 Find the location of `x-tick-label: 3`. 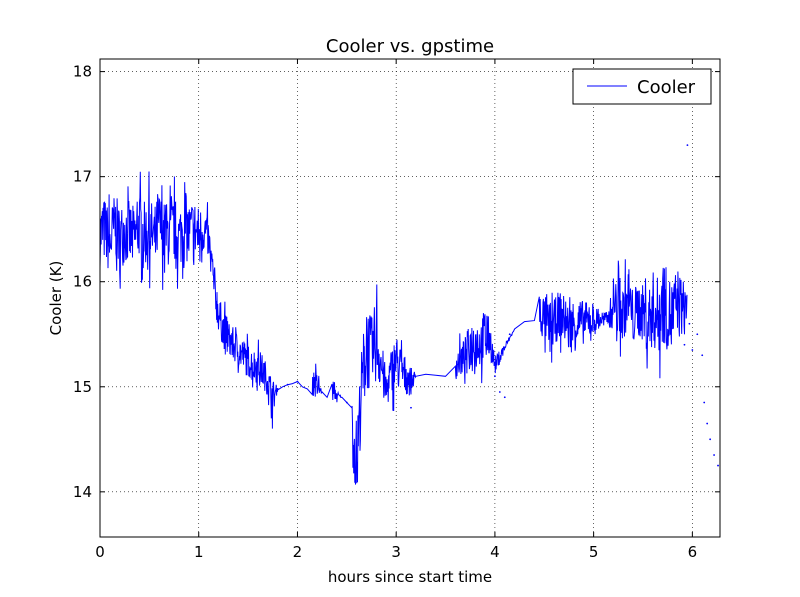

x-tick-label: 3 is located at coordinates (396, 552).